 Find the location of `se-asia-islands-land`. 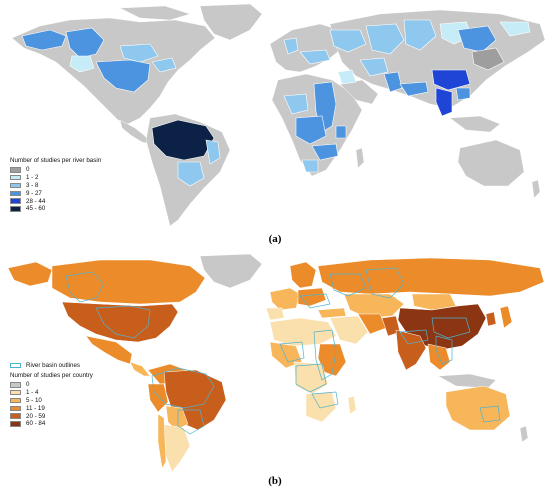

se-asia-islands-land is located at coordinates (475, 124).